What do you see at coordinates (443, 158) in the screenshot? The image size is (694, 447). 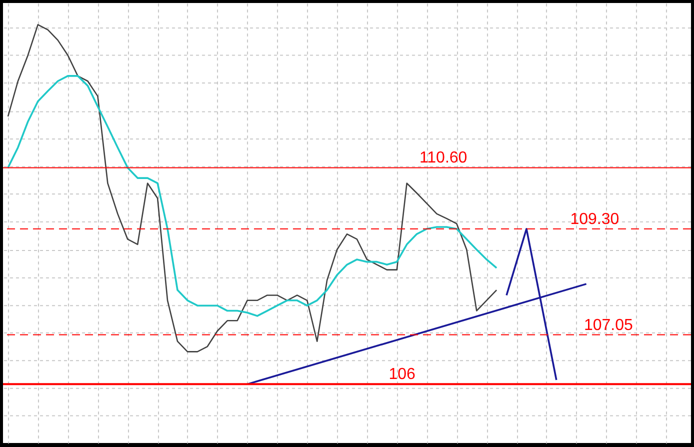 I see `ref-line-label: 110.60` at bounding box center [443, 158].